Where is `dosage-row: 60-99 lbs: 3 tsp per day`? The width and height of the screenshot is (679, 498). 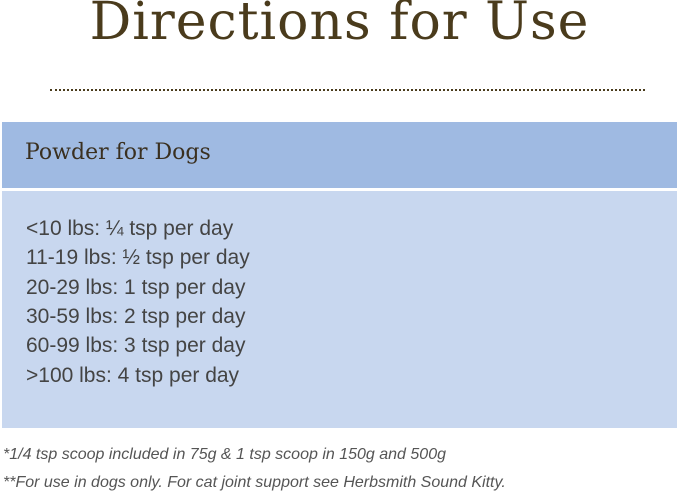 dosage-row: 60-99 lbs: 3 tsp per day is located at coordinates (136, 345).